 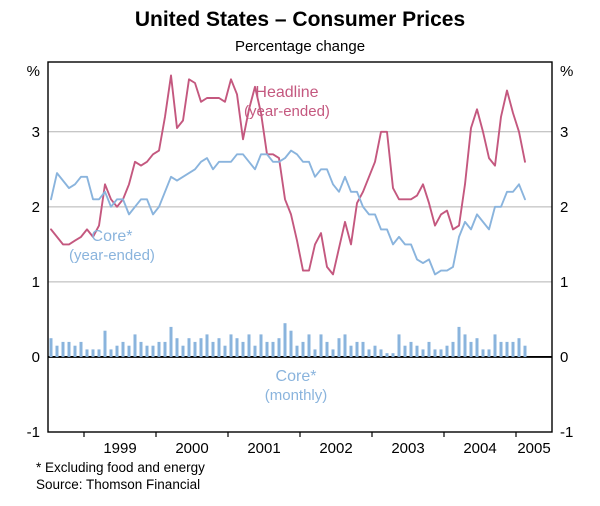 What do you see at coordinates (564, 132) in the screenshot?
I see `y-axis-label-right: 3` at bounding box center [564, 132].